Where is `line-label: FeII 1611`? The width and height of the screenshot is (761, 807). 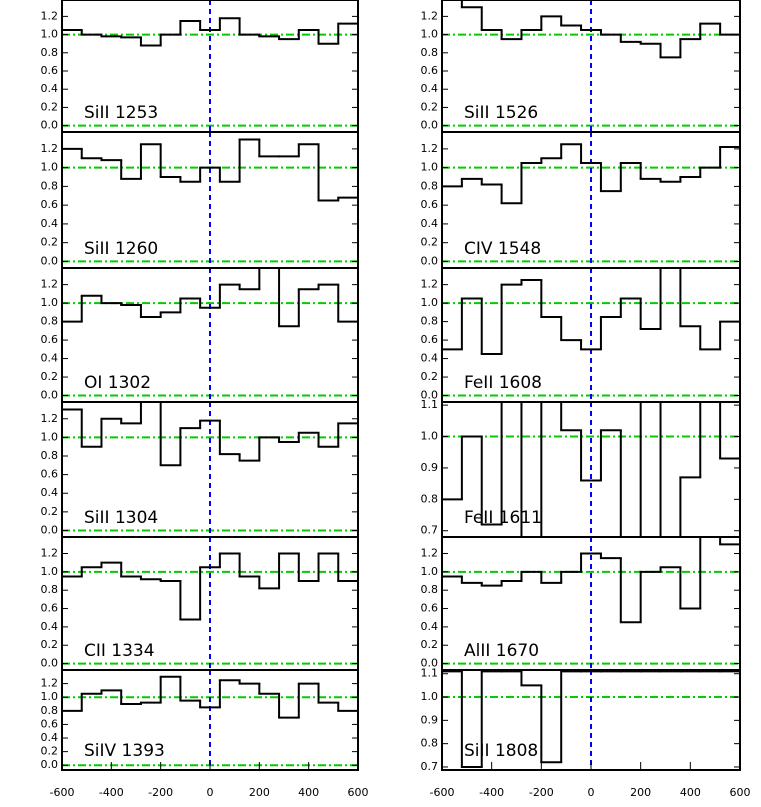 line-label: FeII 1611 is located at coordinates (503, 518).